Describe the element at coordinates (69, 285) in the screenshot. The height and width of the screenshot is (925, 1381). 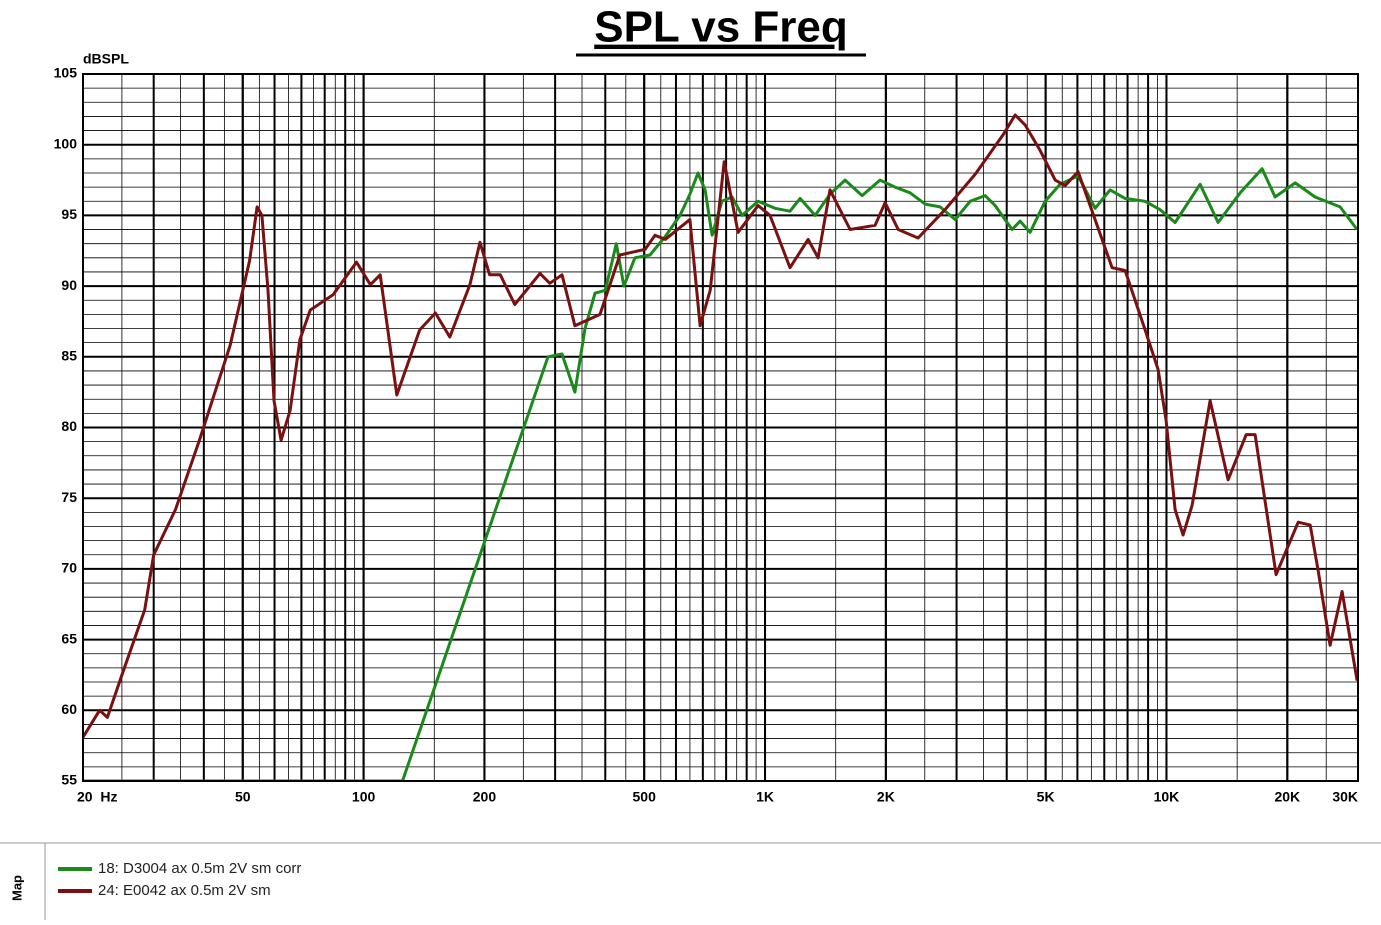
I see `y-tick-label: 90` at that location.